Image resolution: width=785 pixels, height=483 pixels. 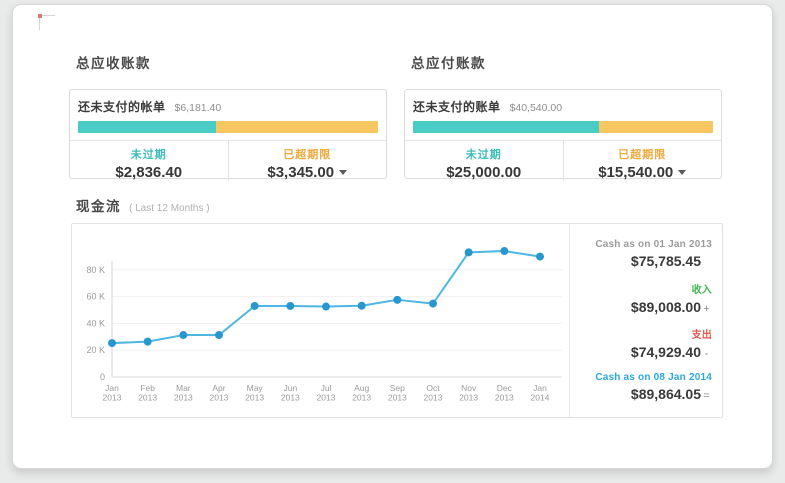 I want to click on payables-overdue-label: 已超期限, so click(x=642, y=155).